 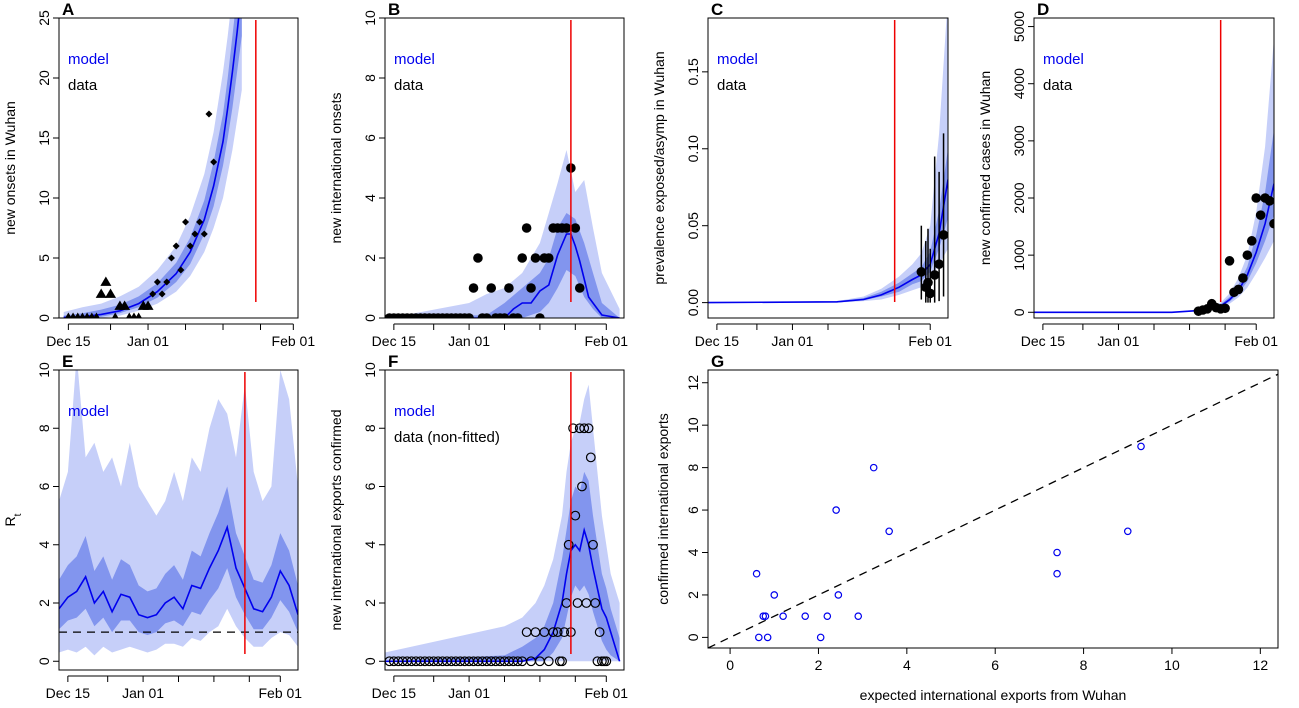 I want to click on y-axis-title: new confirmed cases in Wuhan, so click(x=985, y=168).